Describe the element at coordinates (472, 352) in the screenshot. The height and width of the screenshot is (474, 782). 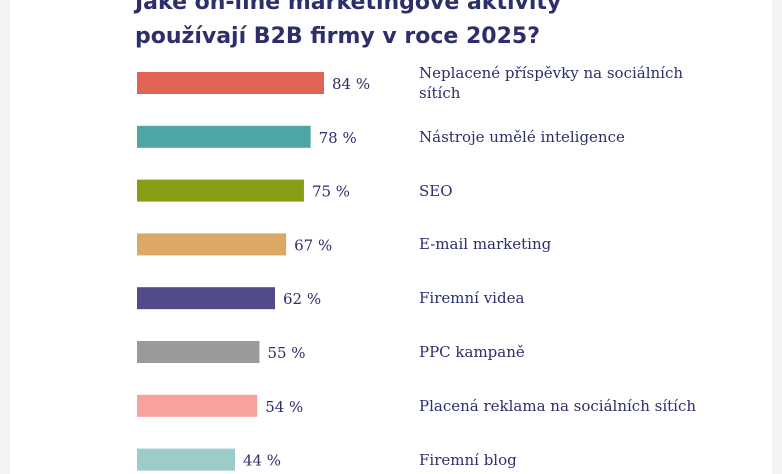
I see `category-label-6: PPC kampaně` at that location.